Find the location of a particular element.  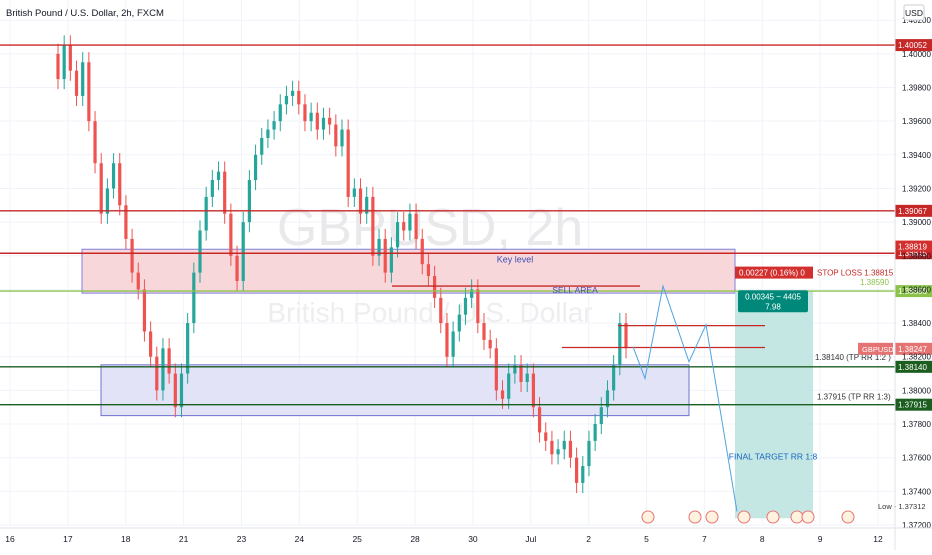

tp2-label: 1.37915 (TP RR 1:3) is located at coordinates (854, 397).